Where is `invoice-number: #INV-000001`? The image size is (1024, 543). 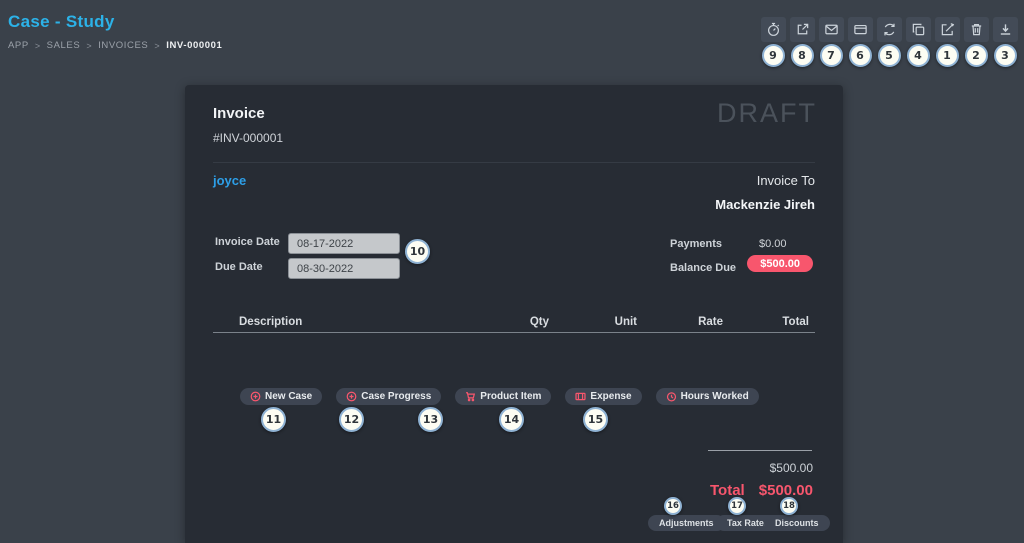 invoice-number: #INV-000001 is located at coordinates (248, 138).